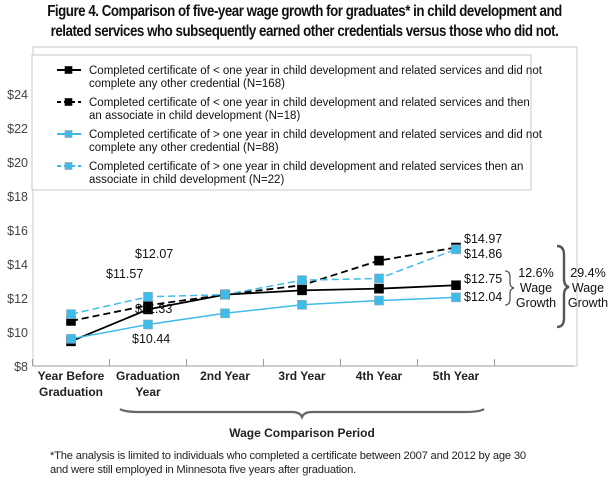 This screenshot has height=493, width=609. What do you see at coordinates (17, 265) in the screenshot?
I see `y-tick-label: $14` at bounding box center [17, 265].